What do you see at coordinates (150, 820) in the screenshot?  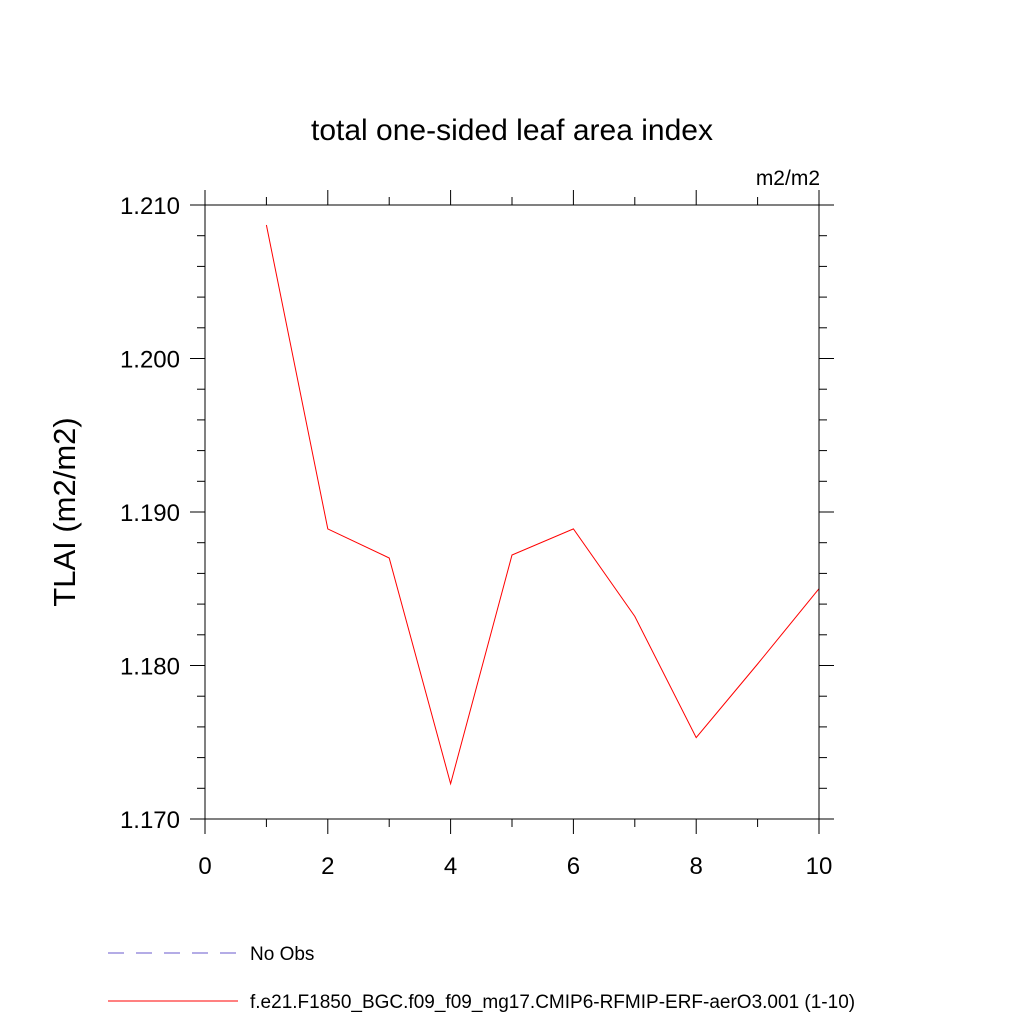 I see `y-tick-label: 1.170` at bounding box center [150, 820].